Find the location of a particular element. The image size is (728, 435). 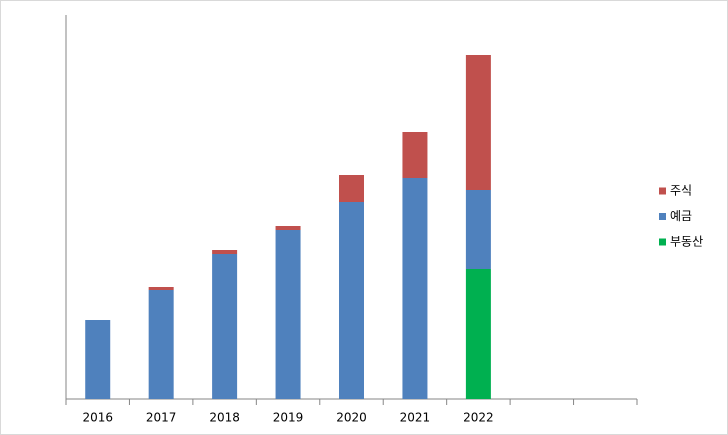

x-tick-label: 2021 is located at coordinates (415, 418).